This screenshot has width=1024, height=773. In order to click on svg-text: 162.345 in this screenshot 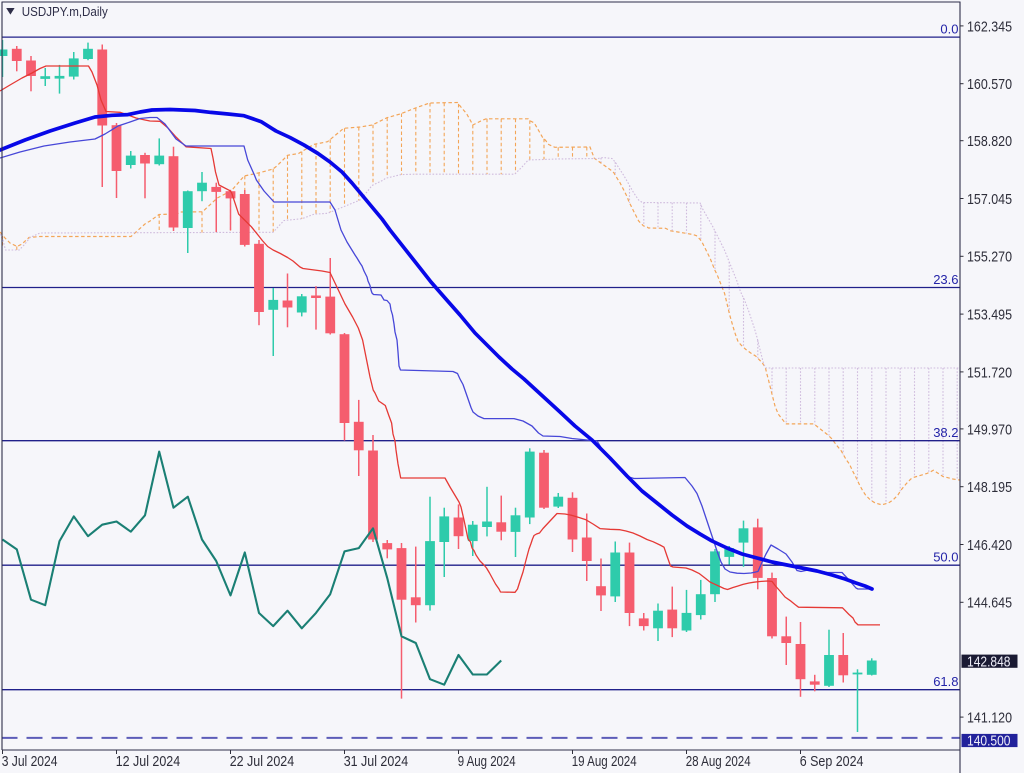, I will do `click(989, 26)`.